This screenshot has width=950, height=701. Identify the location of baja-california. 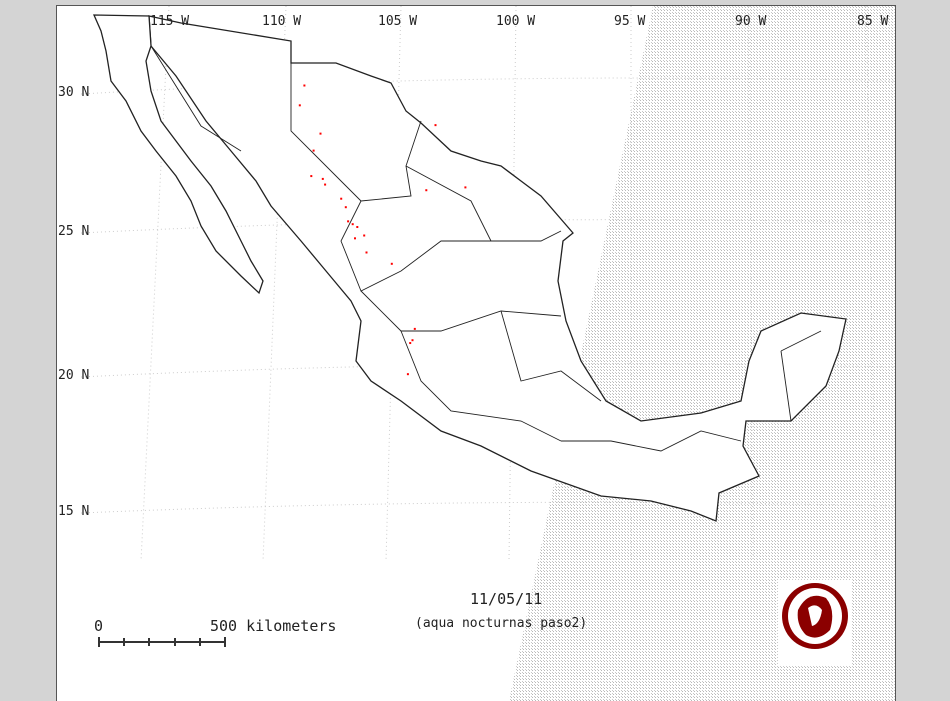
(178, 154).